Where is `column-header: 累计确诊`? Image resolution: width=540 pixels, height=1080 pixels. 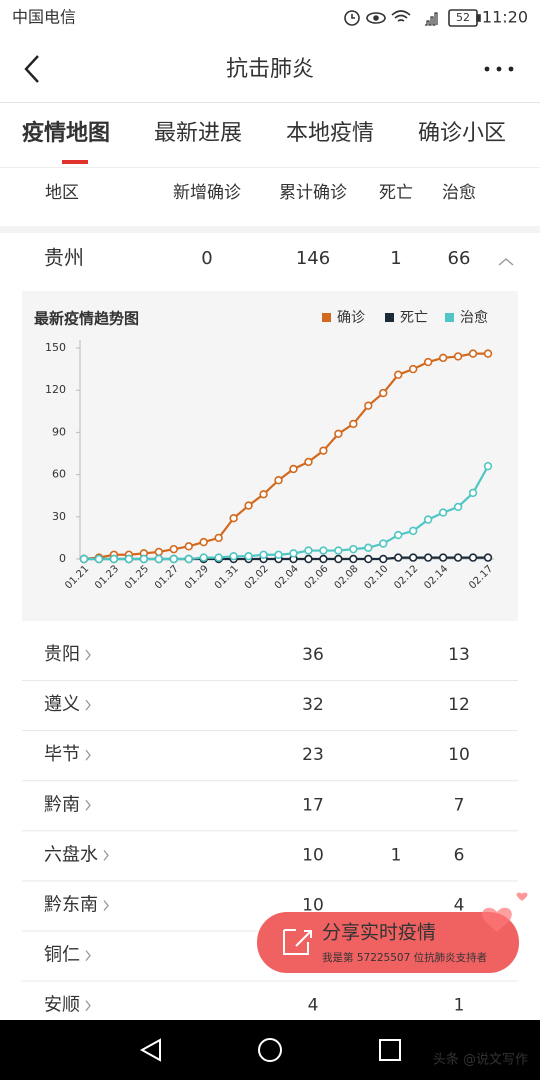 column-header: 累计确诊 is located at coordinates (313, 193).